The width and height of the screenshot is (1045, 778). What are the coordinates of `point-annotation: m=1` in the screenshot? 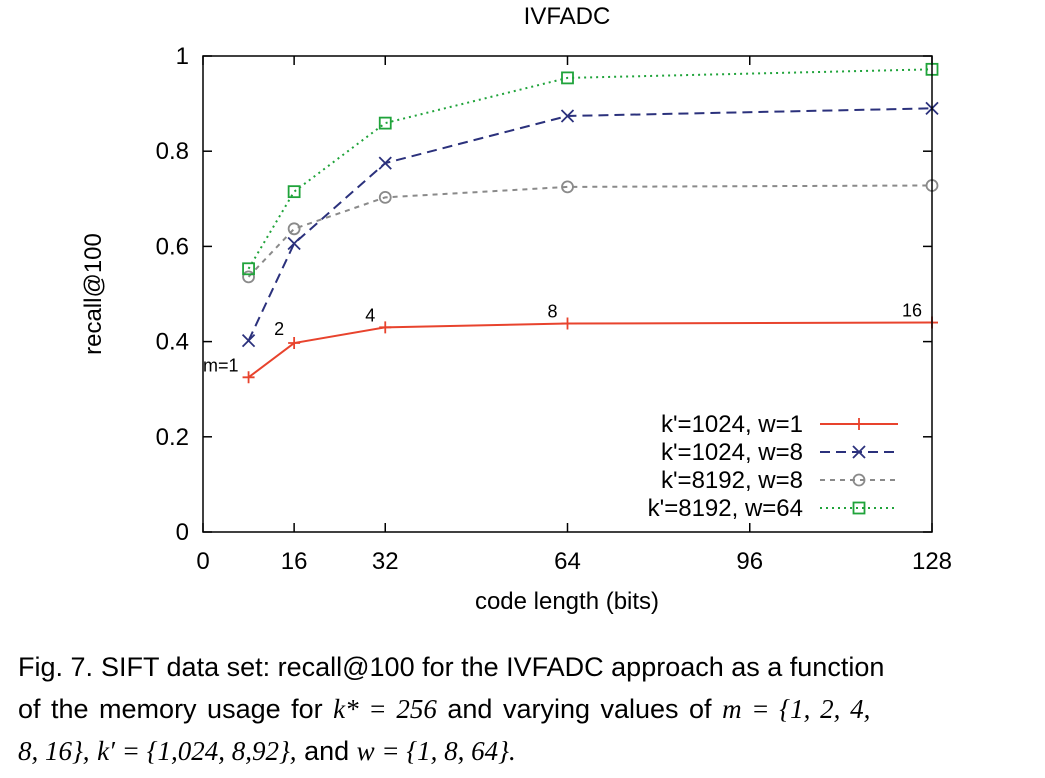 It's located at (221, 365).